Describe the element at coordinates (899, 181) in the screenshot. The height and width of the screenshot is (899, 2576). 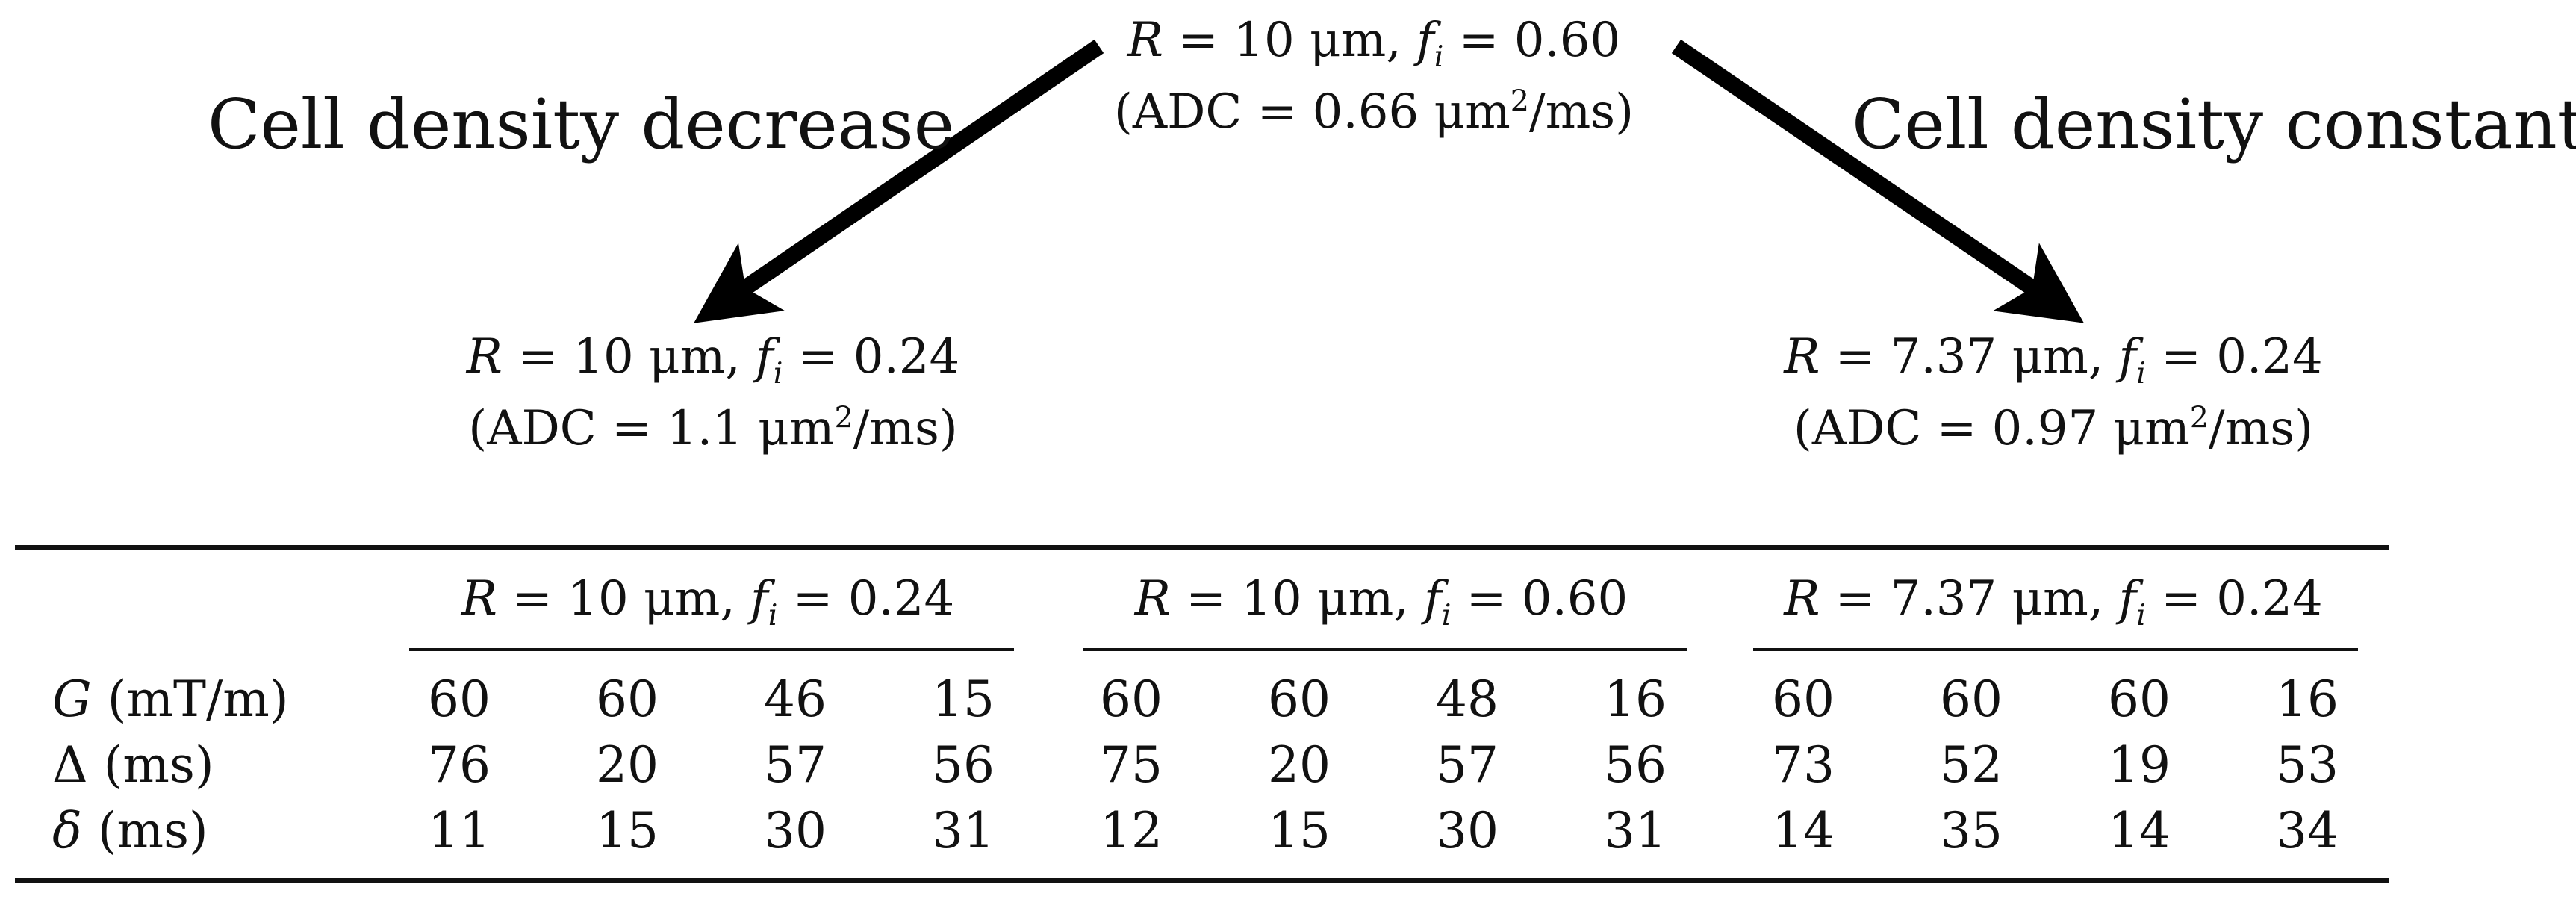
I see `arrow-left` at that location.